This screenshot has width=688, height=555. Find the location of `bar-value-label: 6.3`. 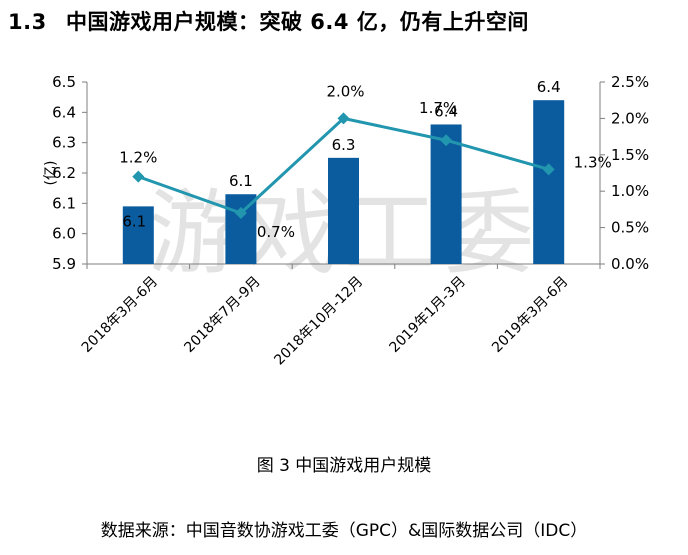

bar-value-label: 6.3 is located at coordinates (344, 145).